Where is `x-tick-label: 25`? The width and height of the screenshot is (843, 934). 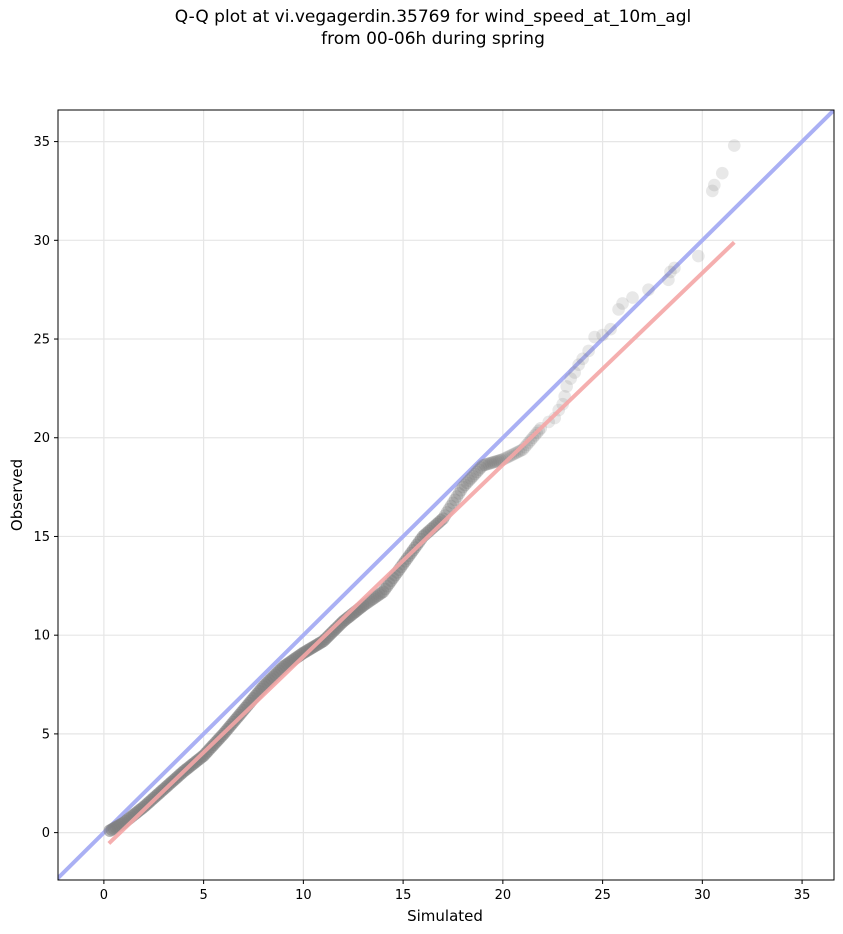
x-tick-label: 25 is located at coordinates (602, 895).